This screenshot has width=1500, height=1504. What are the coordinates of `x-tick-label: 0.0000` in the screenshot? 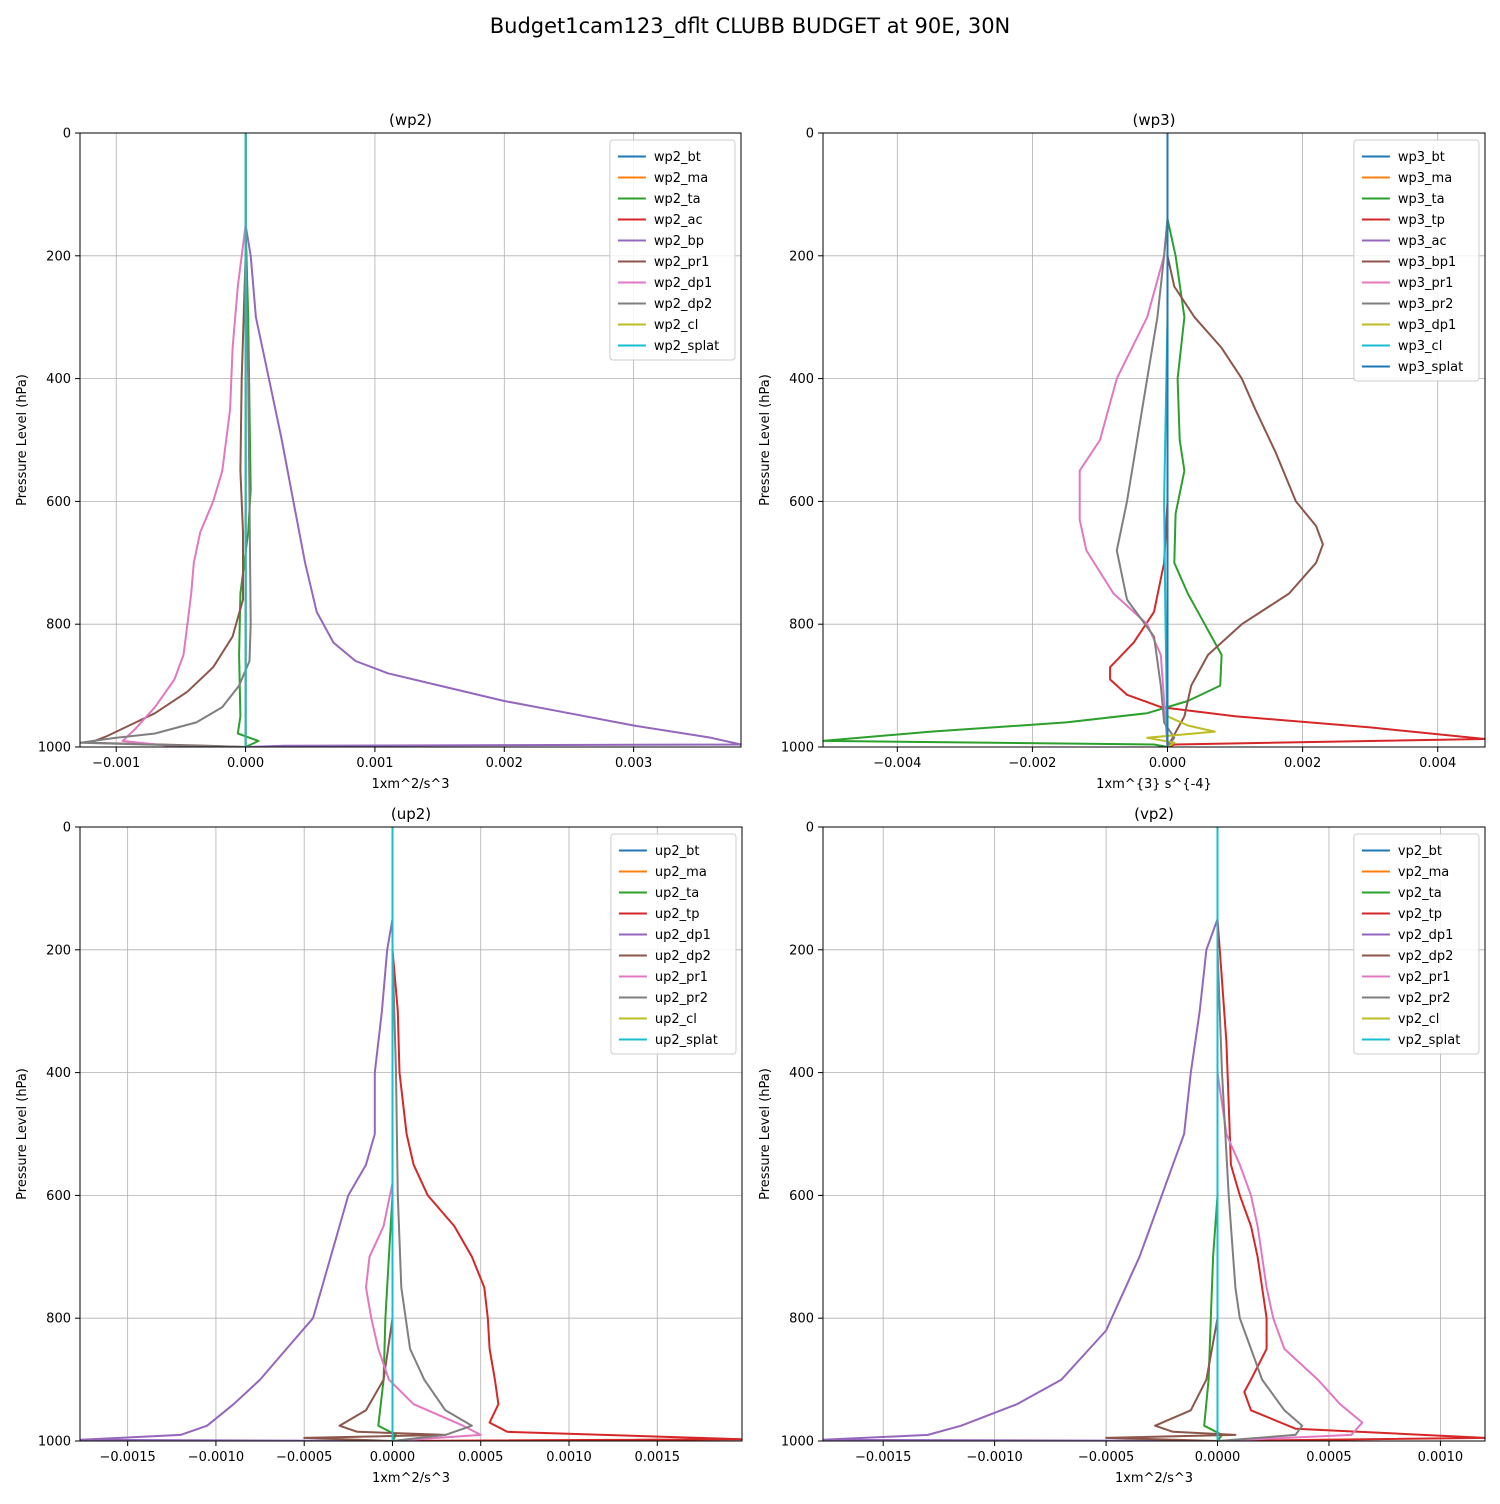 It's located at (393, 1457).